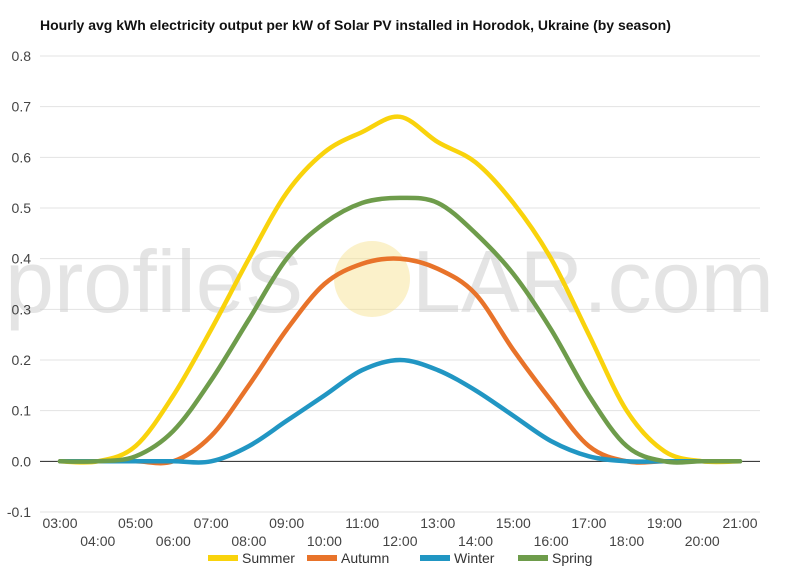 Image resolution: width=800 pixels, height=570 pixels. What do you see at coordinates (324, 541) in the screenshot?
I see `x-tick-label: 10:00` at bounding box center [324, 541].